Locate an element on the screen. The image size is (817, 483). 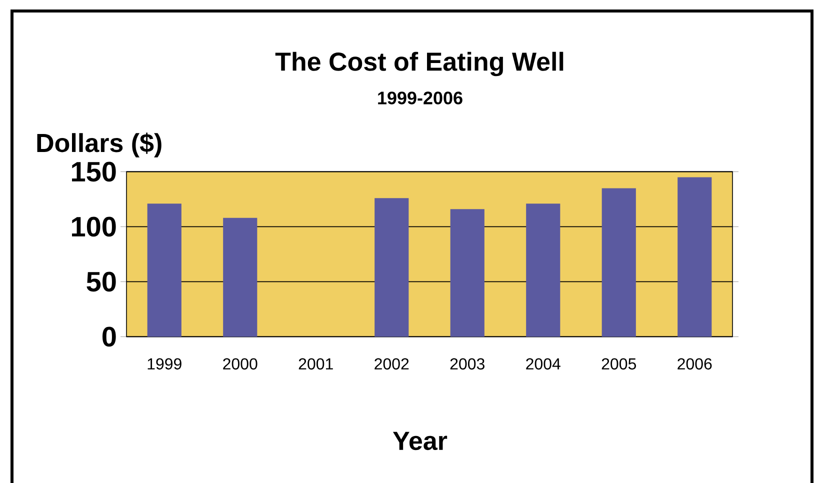
x-tick-label: 2002 is located at coordinates (391, 364).